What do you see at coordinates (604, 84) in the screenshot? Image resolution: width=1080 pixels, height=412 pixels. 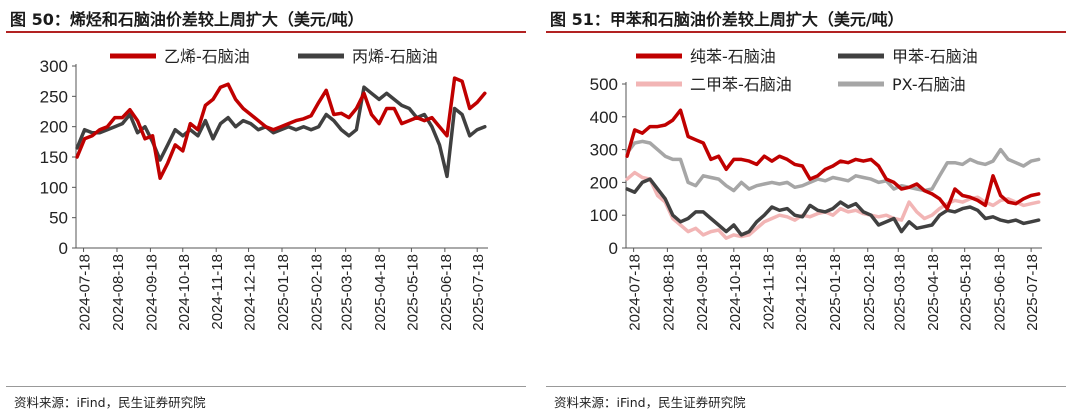 I see `y-tick-label: 500` at bounding box center [604, 84].